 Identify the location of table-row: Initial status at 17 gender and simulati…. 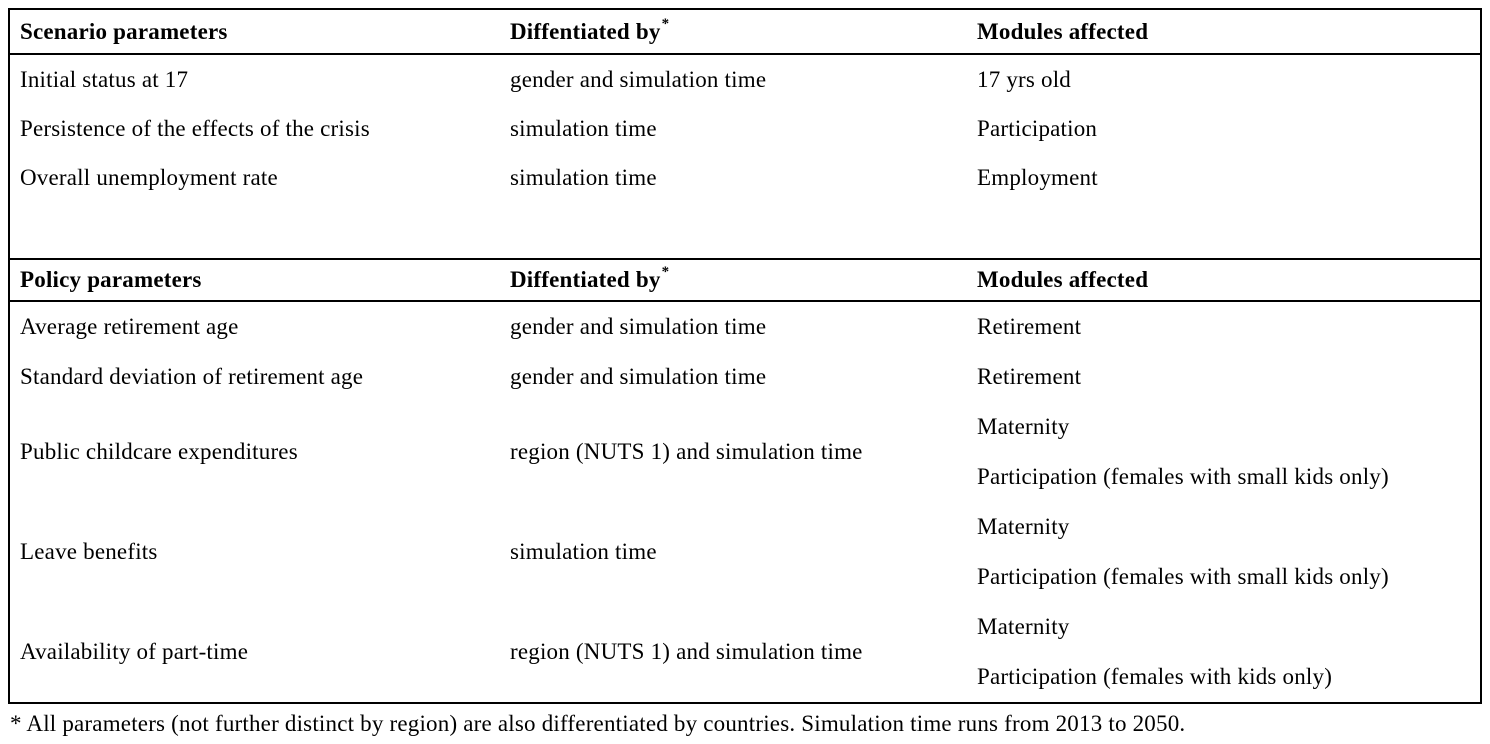
(745, 79).